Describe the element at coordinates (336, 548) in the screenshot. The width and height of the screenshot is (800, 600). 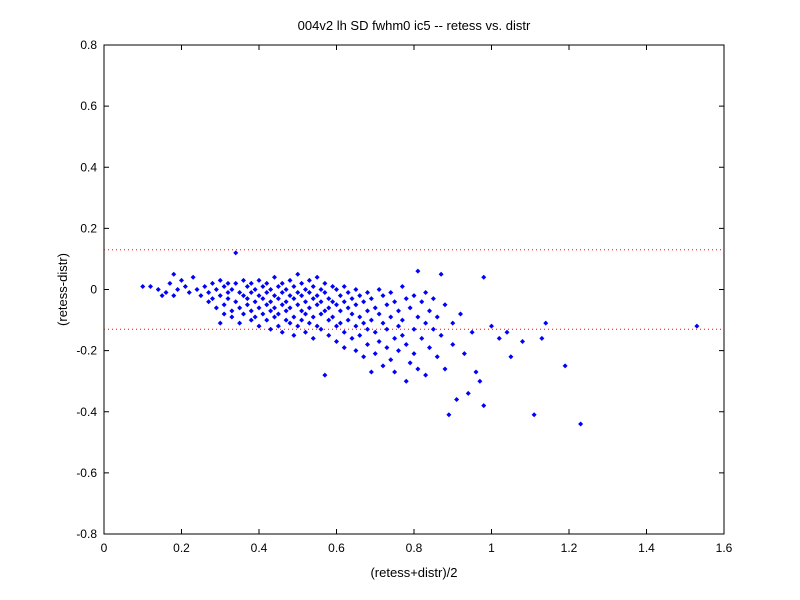
I see `x-tick-label: 0.6` at that location.